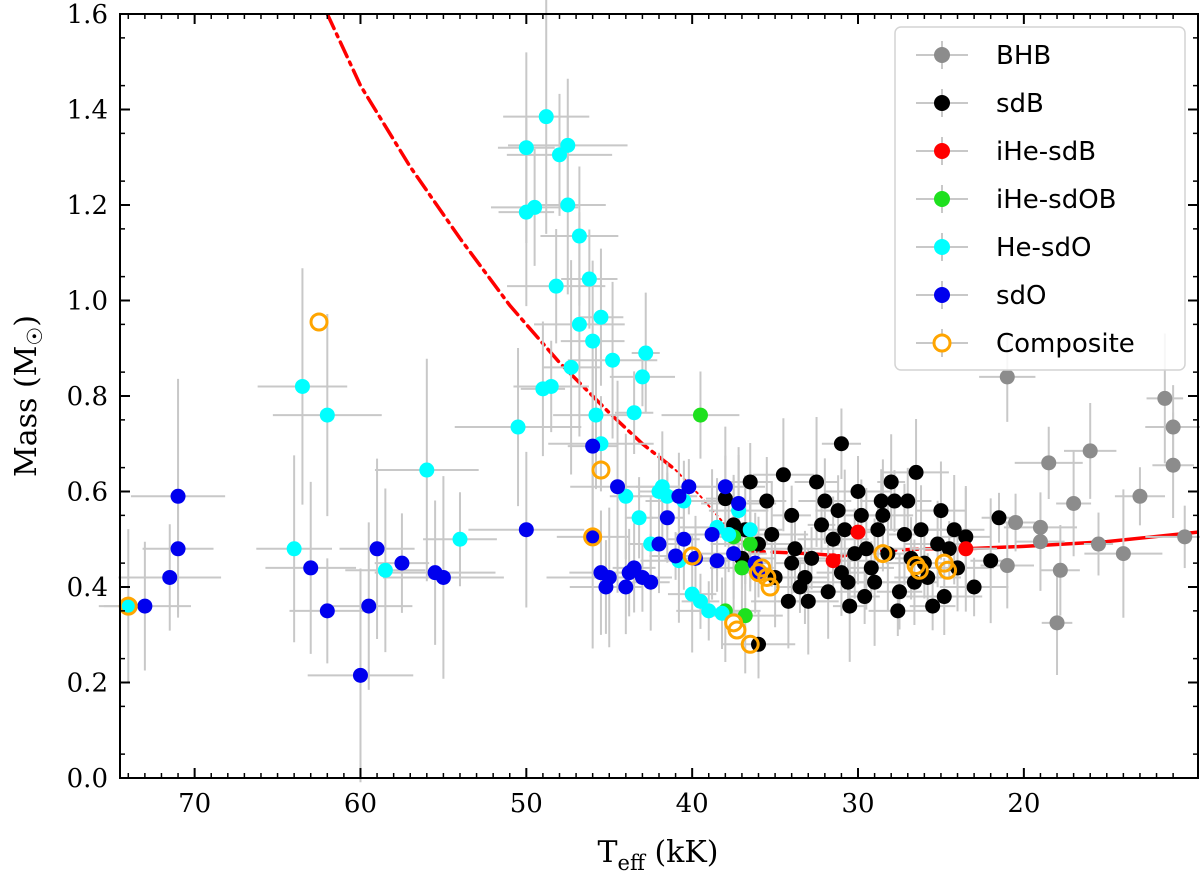  I want to click on y-tick-label: 1.6, so click(87, 15).